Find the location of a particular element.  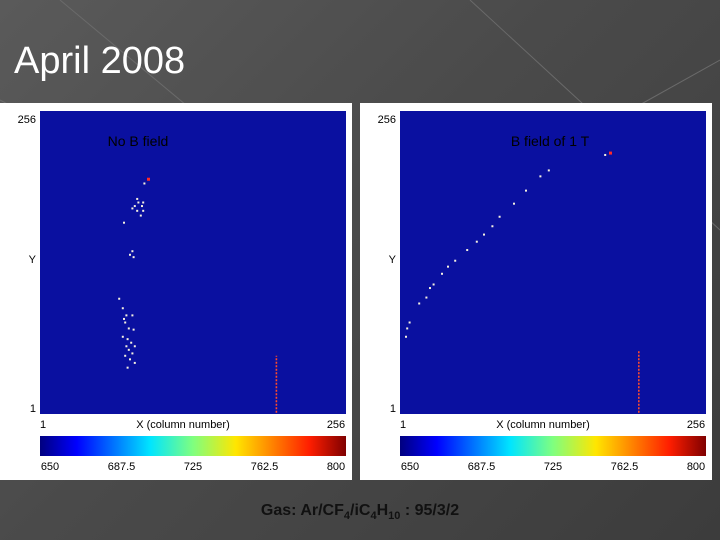

caption-mid: /iC is located at coordinates (360, 510).